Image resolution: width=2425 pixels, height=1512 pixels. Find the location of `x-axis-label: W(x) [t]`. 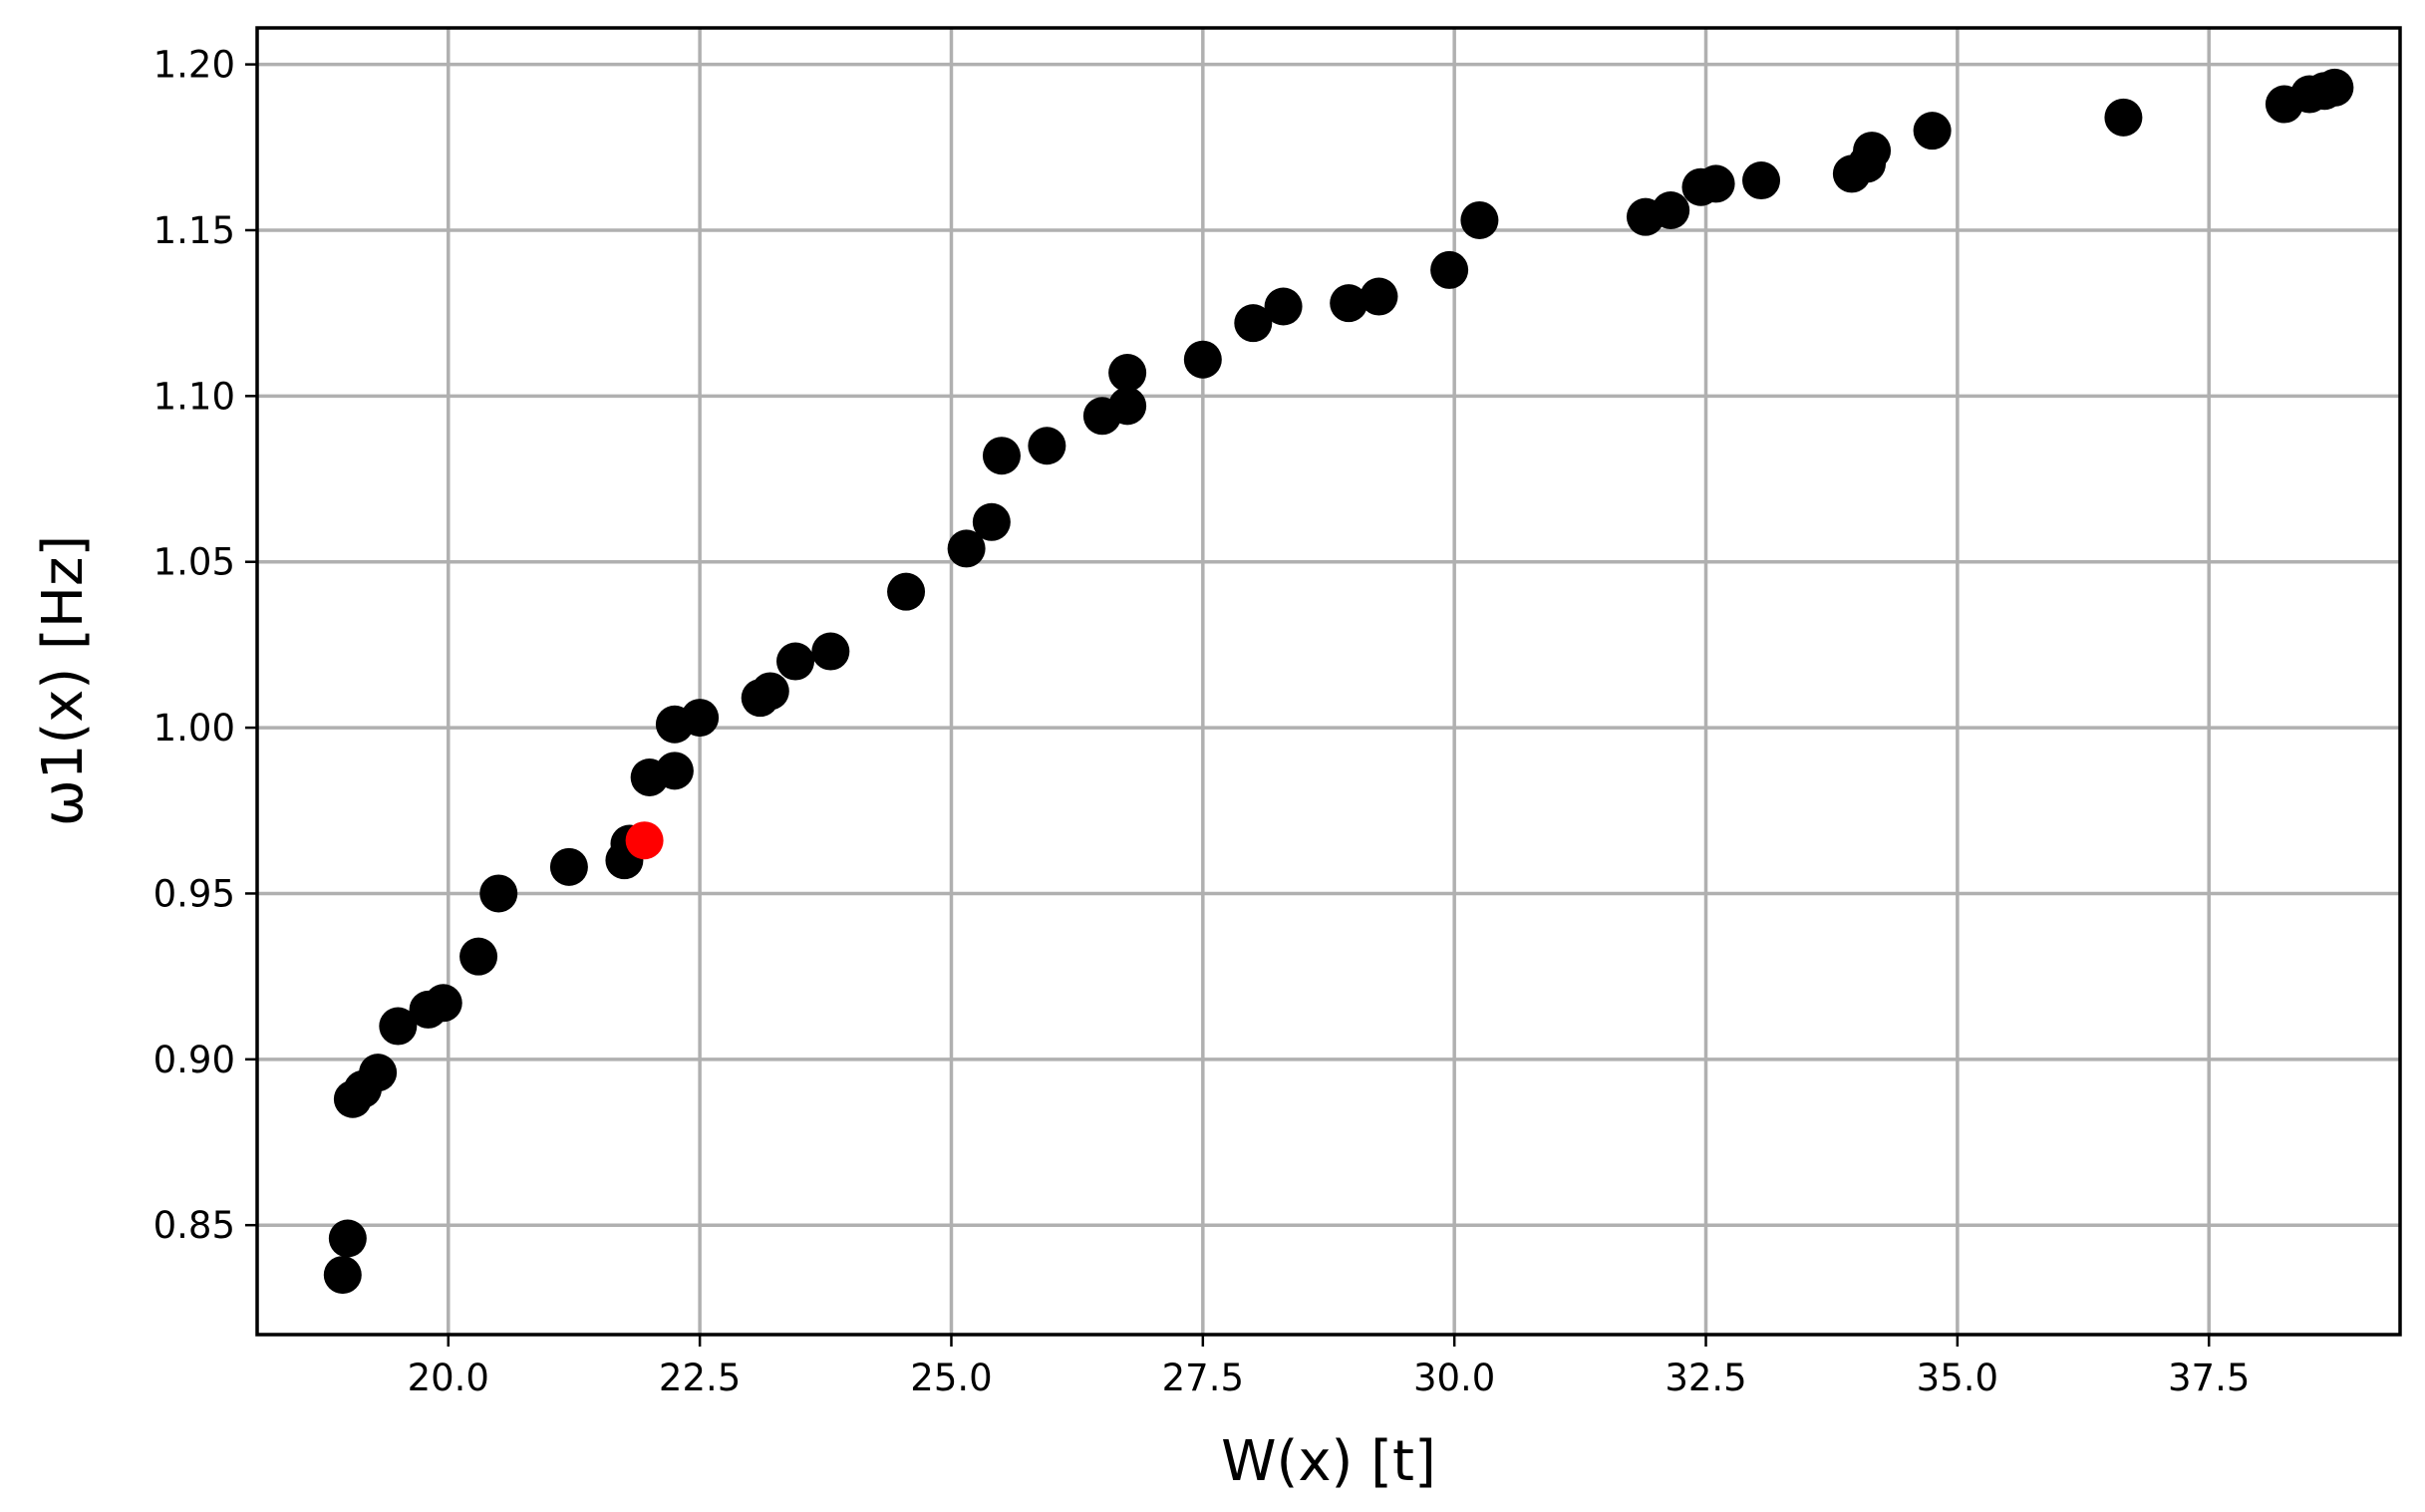

x-axis-label: W(x) [t] is located at coordinates (1328, 1462).